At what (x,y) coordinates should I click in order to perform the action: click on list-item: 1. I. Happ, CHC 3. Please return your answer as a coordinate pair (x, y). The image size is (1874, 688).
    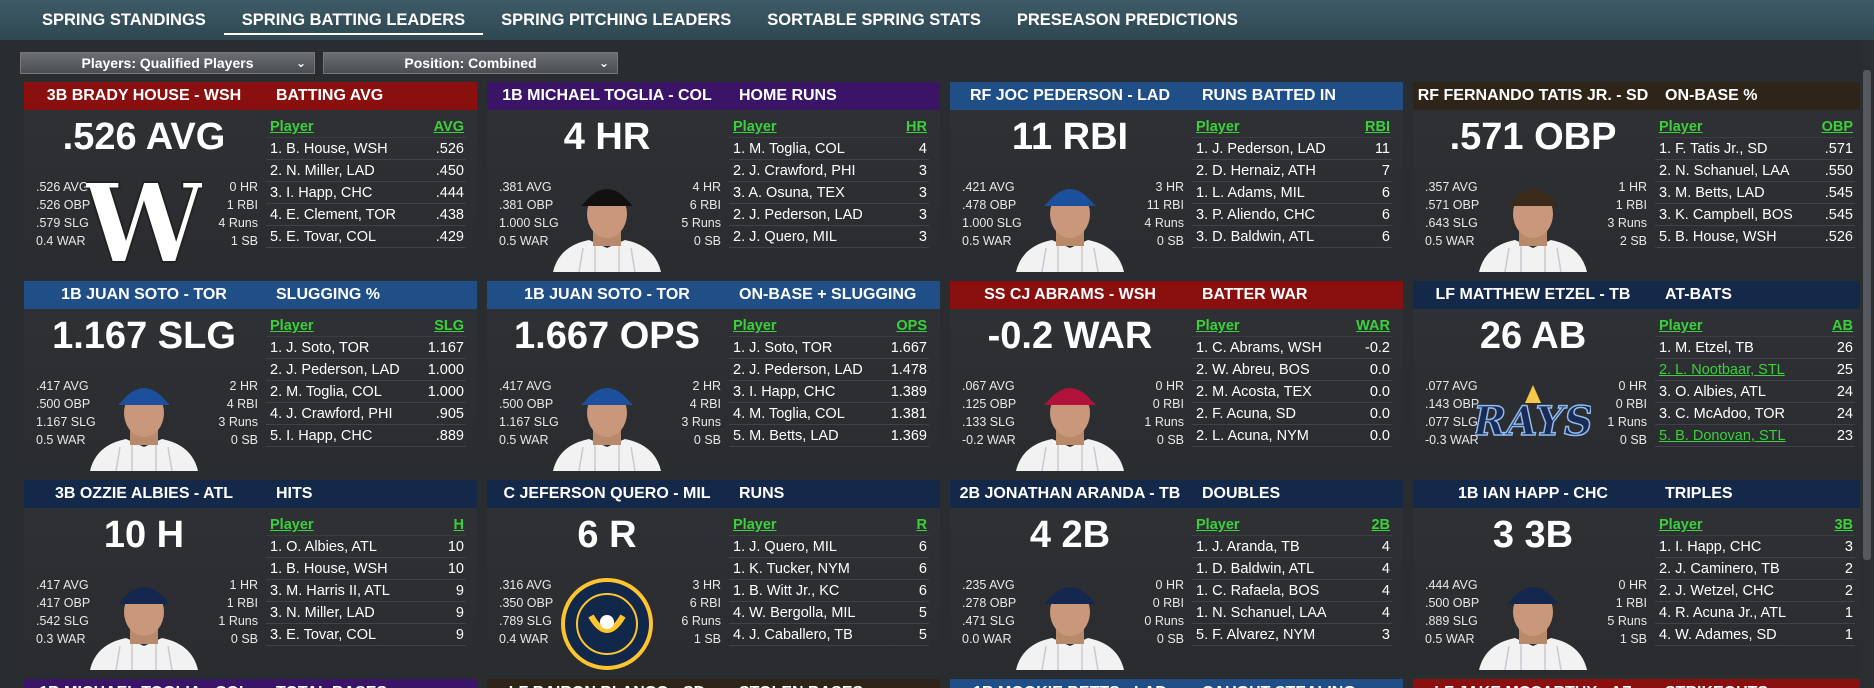
    Looking at the image, I should click on (1755, 547).